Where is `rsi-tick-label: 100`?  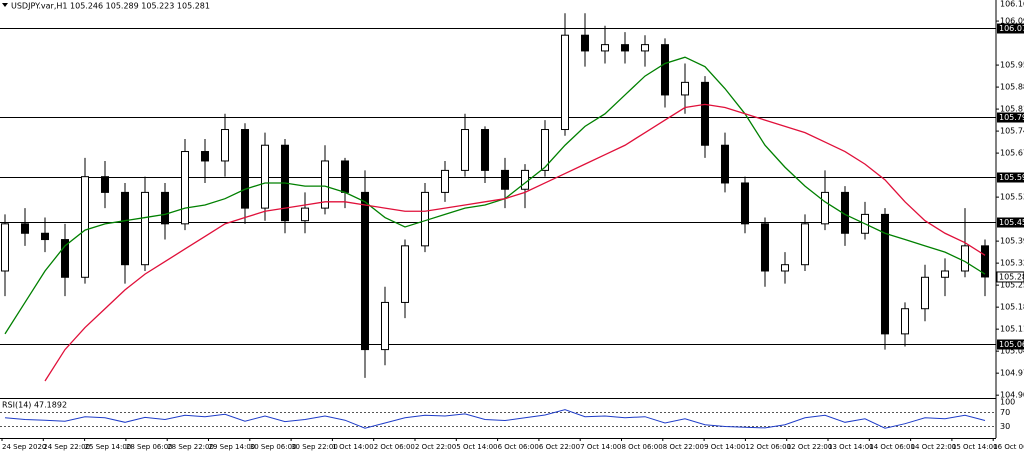
rsi-tick-label: 100 is located at coordinates (1007, 402).